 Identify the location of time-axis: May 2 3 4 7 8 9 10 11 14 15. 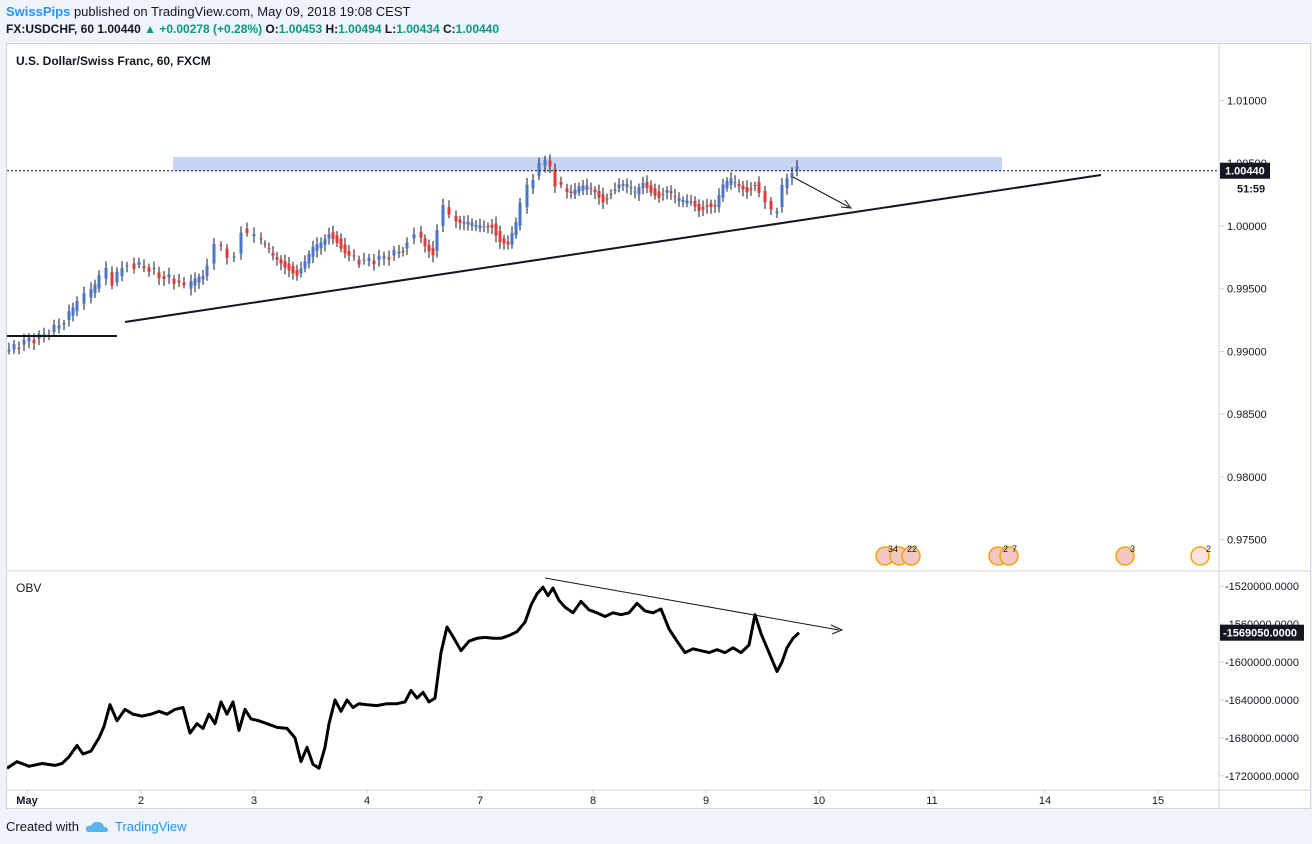
(590, 798).